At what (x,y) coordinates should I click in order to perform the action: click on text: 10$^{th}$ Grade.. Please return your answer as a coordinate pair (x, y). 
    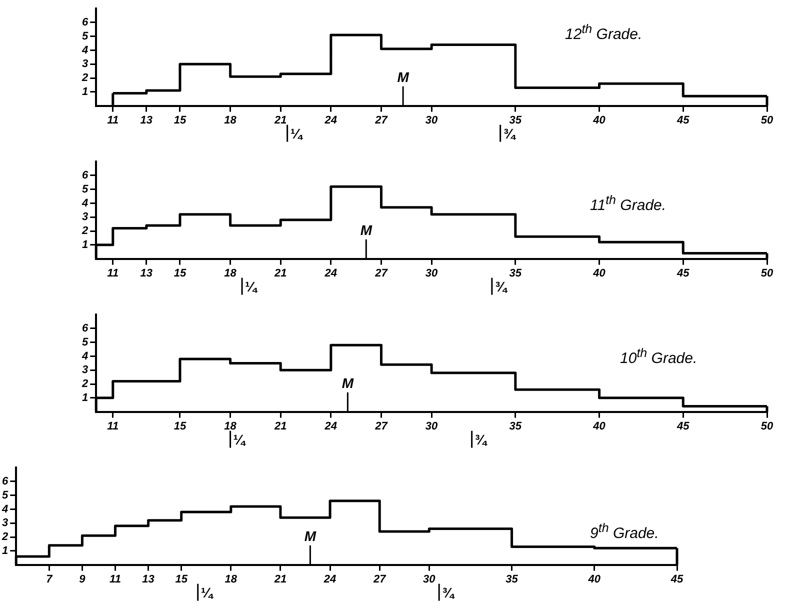
    Looking at the image, I should click on (659, 356).